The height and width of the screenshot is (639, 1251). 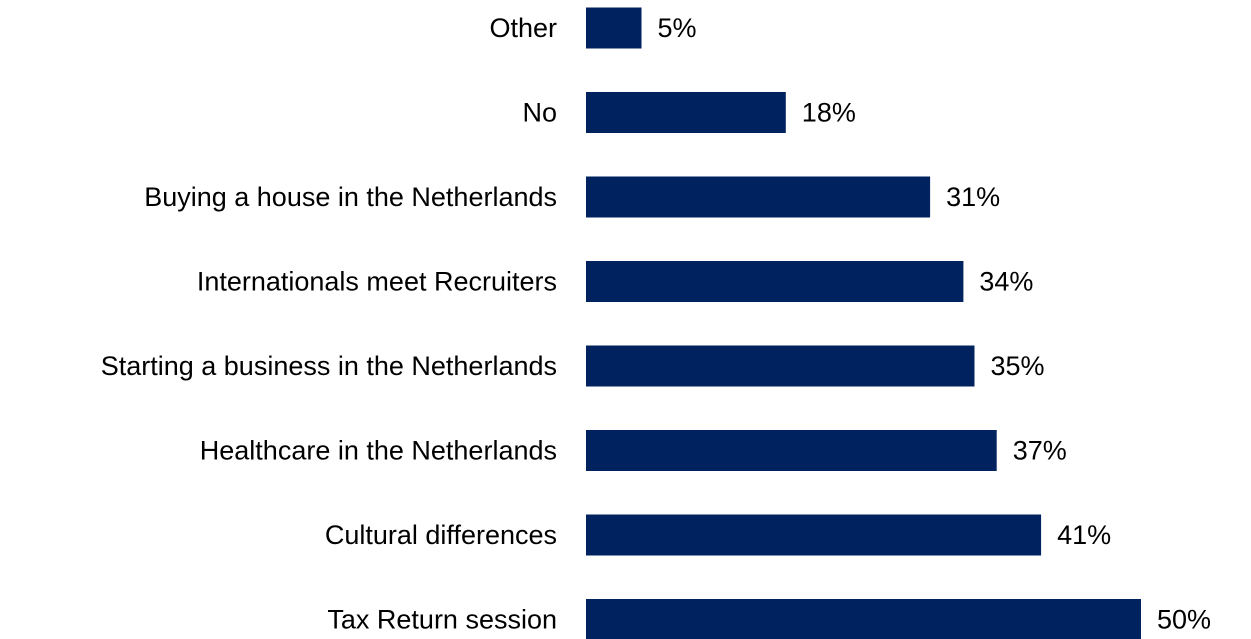 What do you see at coordinates (377, 282) in the screenshot?
I see `category-label: Internationals meet Recruiters` at bounding box center [377, 282].